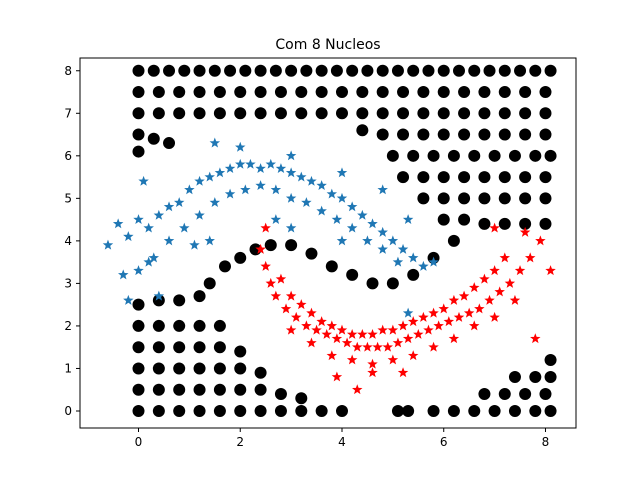 Image resolution: width=640 pixels, height=480 pixels. I want to click on y-tick-label: 3, so click(68, 283).